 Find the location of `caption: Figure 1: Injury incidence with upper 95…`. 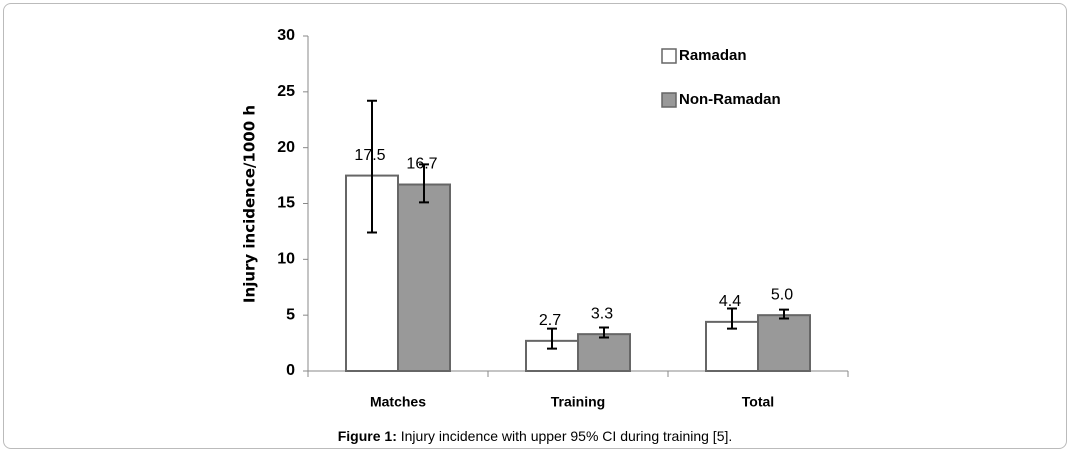

caption: Figure 1: Injury incidence with upper 95… is located at coordinates (535, 436).